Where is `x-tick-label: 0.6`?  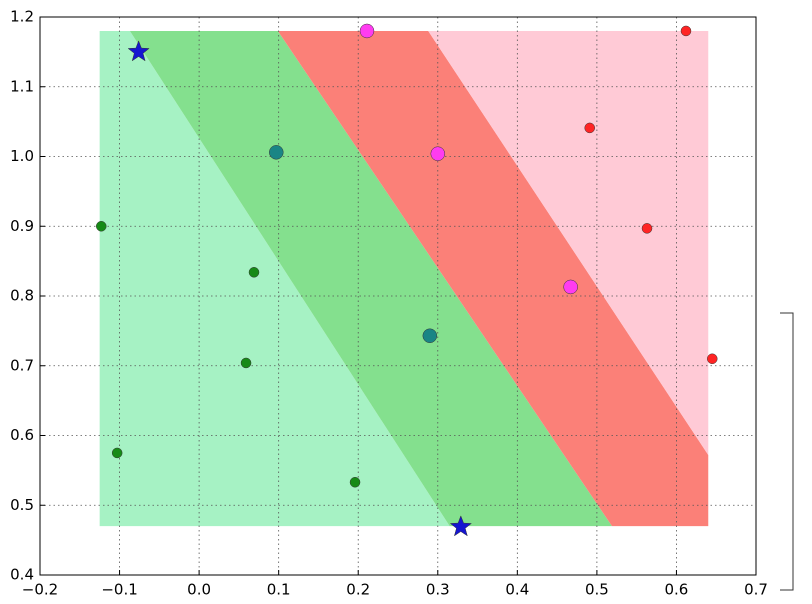
x-tick-label: 0.6 is located at coordinates (677, 590).